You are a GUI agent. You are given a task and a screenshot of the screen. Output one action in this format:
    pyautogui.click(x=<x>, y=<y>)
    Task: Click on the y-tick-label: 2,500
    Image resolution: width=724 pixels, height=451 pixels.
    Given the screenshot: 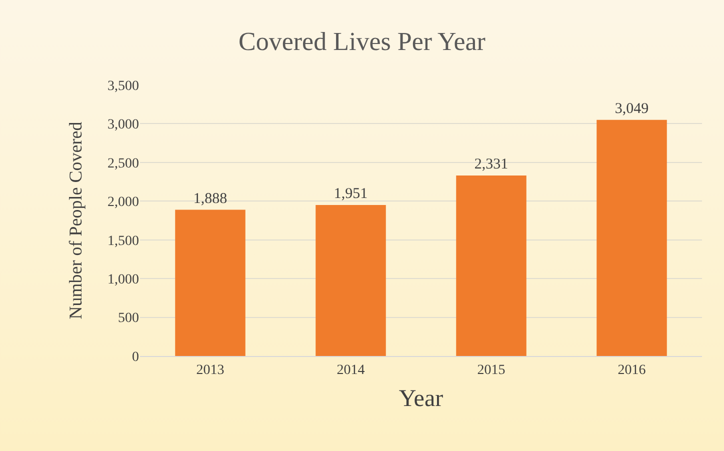 What is the action you would take?
    pyautogui.click(x=123, y=164)
    